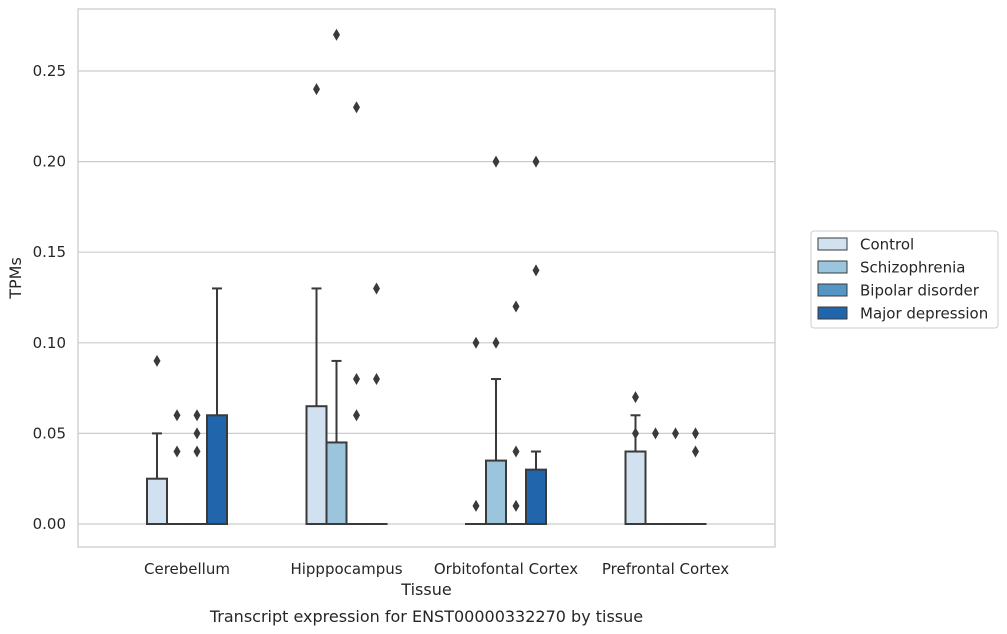  What do you see at coordinates (346, 569) in the screenshot?
I see `x-tick-label: Hipppocampus` at bounding box center [346, 569].